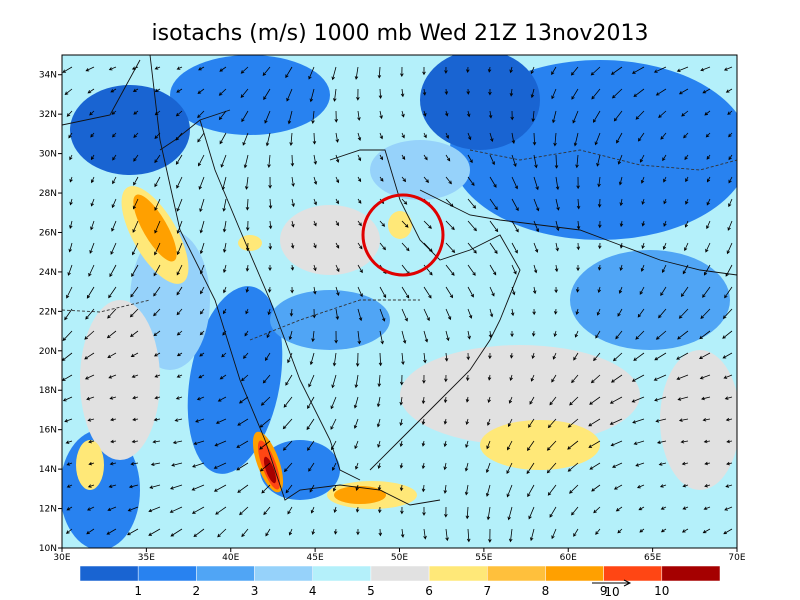  What do you see at coordinates (400, 33) in the screenshot?
I see `title: isotachs (m/s) 1000 mb Wed 21Z 13nov2013` at bounding box center [400, 33].